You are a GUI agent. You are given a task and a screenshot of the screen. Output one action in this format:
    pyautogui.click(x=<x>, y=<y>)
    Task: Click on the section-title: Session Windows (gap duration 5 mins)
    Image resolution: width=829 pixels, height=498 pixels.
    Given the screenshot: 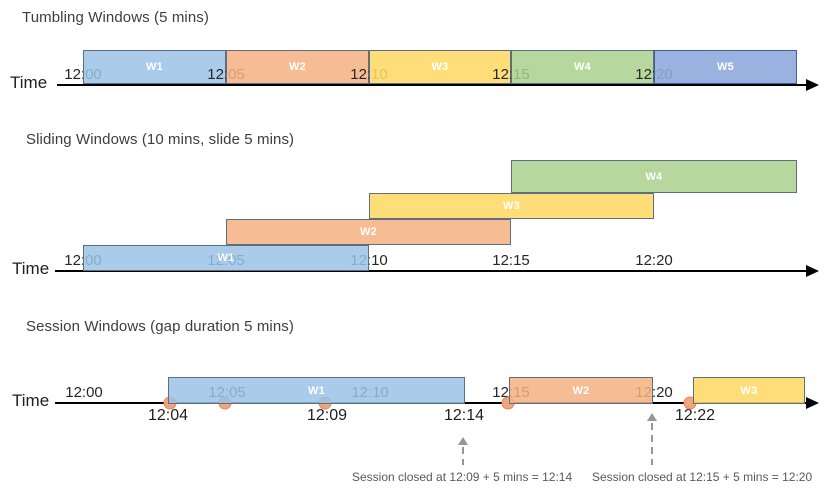 What is the action you would take?
    pyautogui.click(x=160, y=326)
    